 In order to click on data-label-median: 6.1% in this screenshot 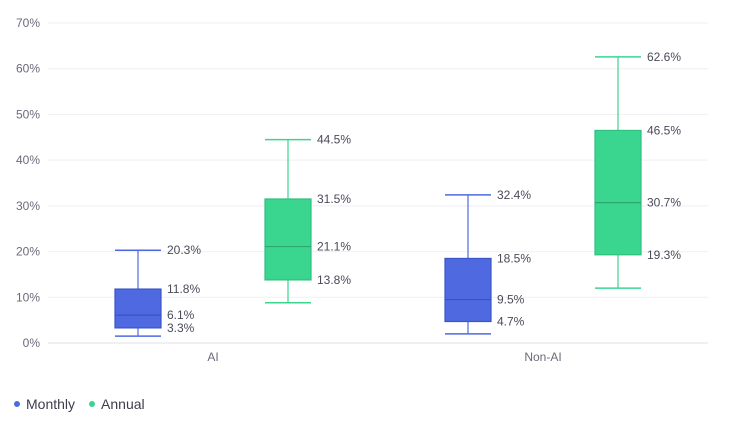, I will do `click(181, 315)`.